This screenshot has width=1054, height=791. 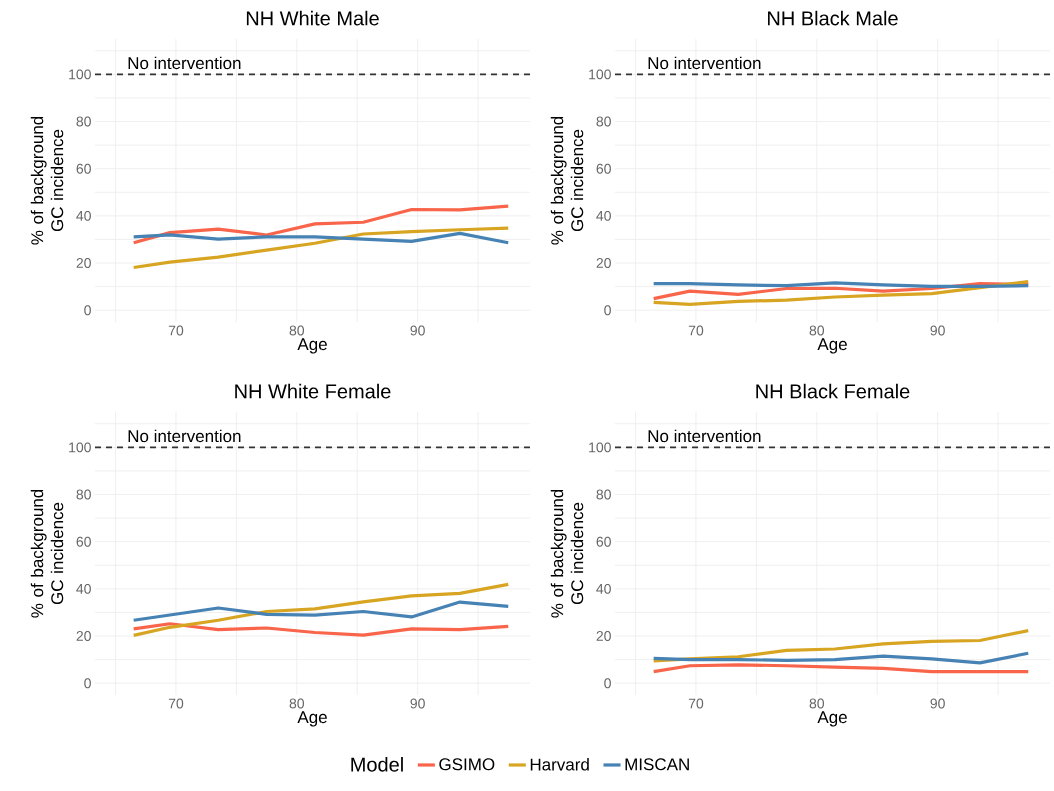 I want to click on legend-label: MISCAN, so click(x=657, y=764).